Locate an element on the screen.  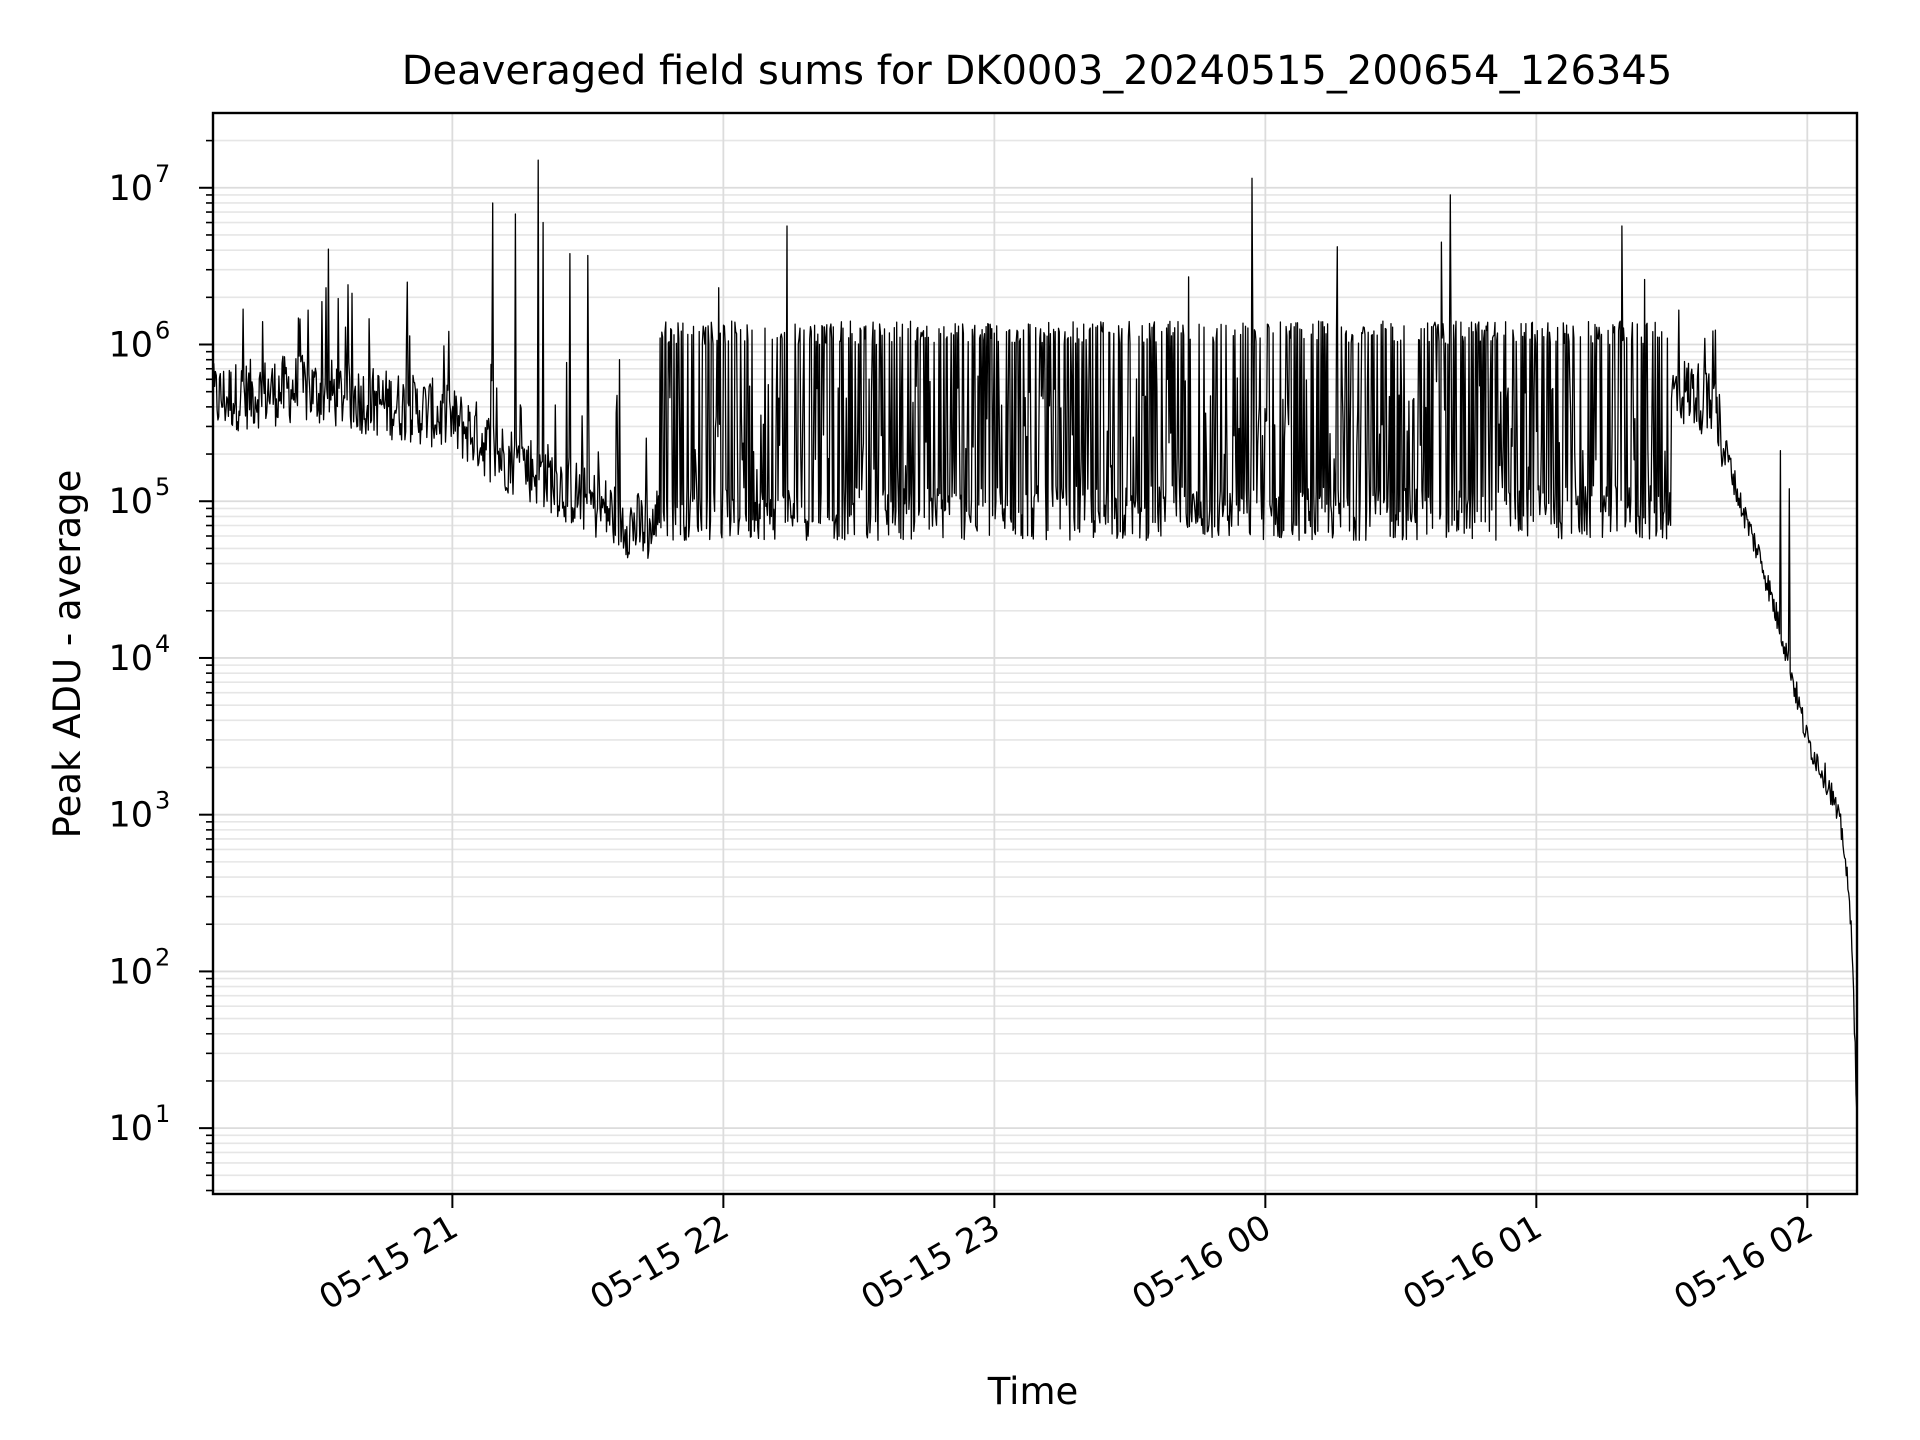
y-tick-exponent: 5 is located at coordinates (162, 487).